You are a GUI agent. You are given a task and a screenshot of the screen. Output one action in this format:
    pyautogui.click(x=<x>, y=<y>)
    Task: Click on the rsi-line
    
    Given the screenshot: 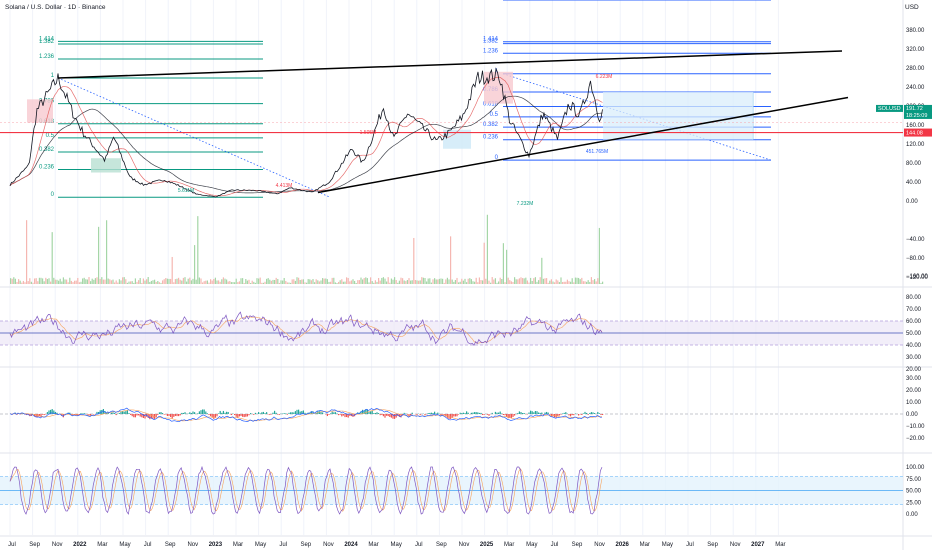 What is the action you would take?
    pyautogui.click(x=306, y=329)
    